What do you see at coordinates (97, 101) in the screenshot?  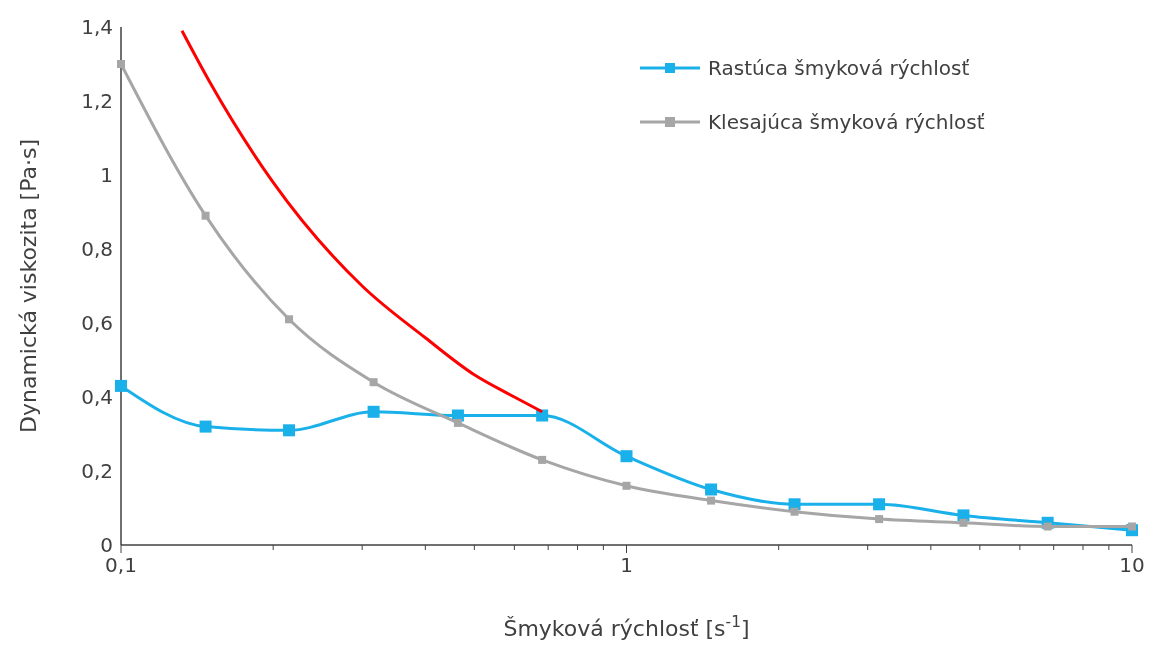 I see `y-tick-label: 1,2` at bounding box center [97, 101].